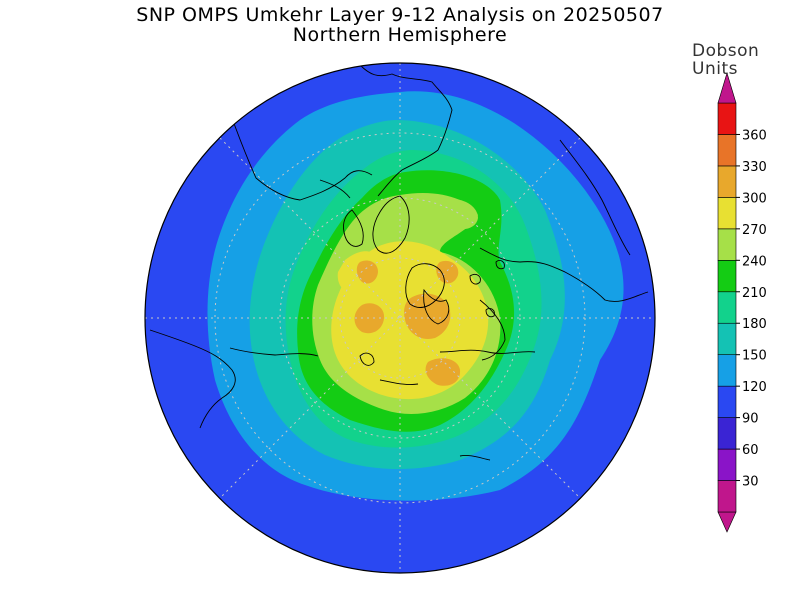 The height and width of the screenshot is (600, 800). Describe the element at coordinates (754, 387) in the screenshot. I see `colorbar-tick-label: 120` at that location.